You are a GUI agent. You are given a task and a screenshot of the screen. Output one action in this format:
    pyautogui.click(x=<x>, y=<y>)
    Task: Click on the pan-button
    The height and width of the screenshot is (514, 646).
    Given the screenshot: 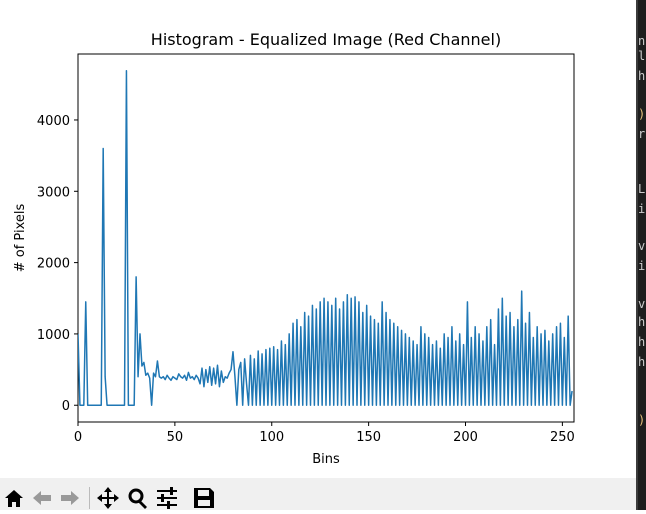 What is the action you would take?
    pyautogui.click(x=108, y=498)
    